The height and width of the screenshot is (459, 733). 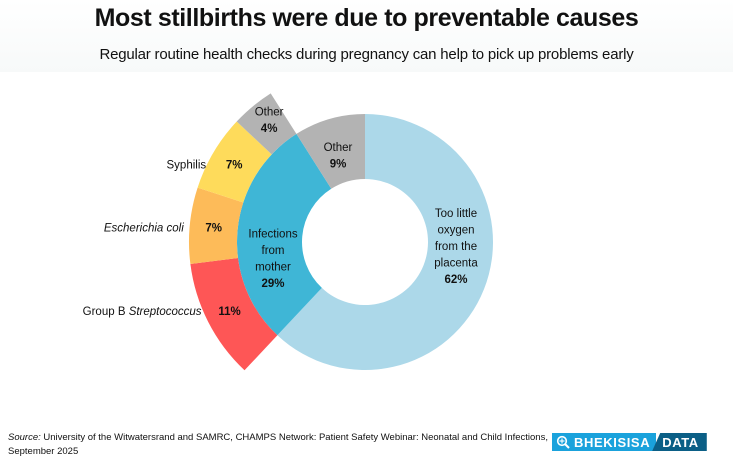 What do you see at coordinates (456, 264) in the screenshot?
I see `slice-too-little-oxygen-from-the-placenta-label-line: placenta` at bounding box center [456, 264].